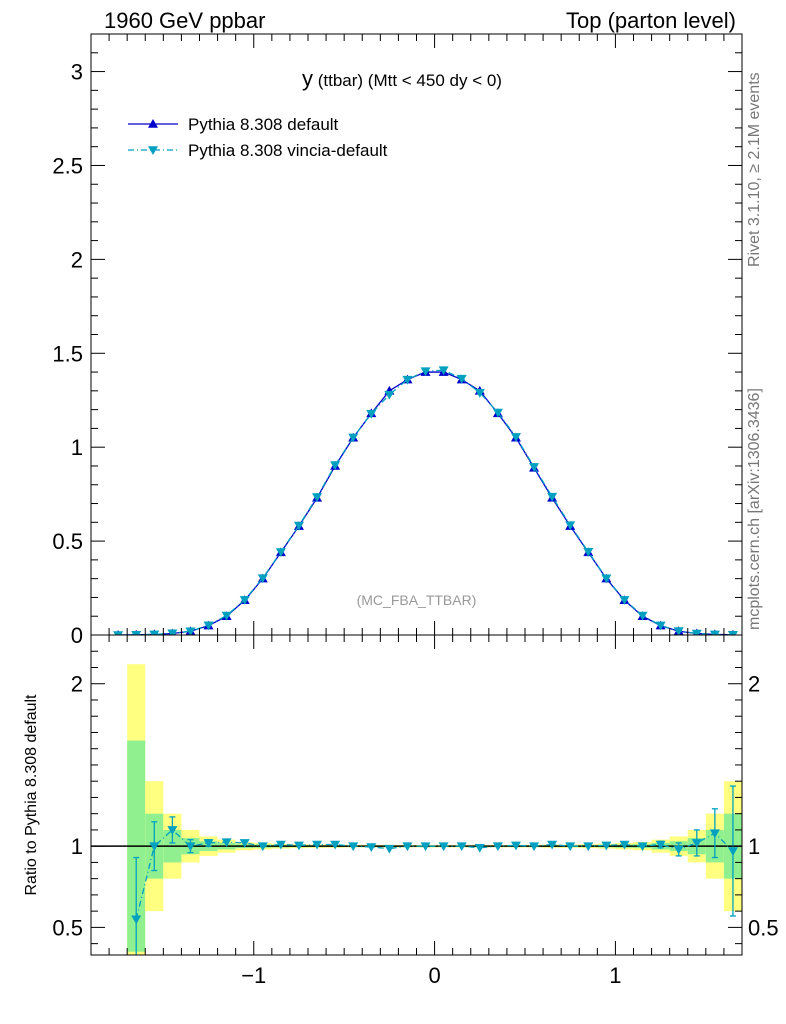  I want to click on ratio-ytick-label-right: 0.5, so click(763, 927).